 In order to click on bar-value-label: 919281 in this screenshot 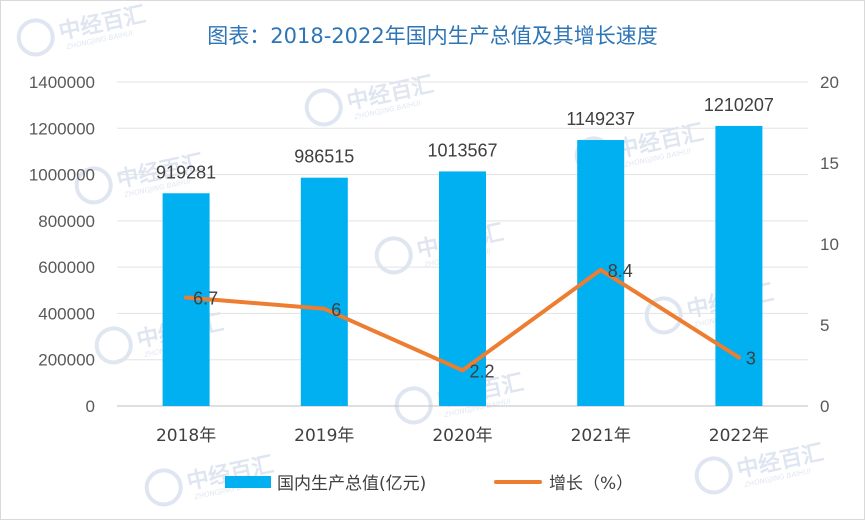, I will do `click(186, 172)`.